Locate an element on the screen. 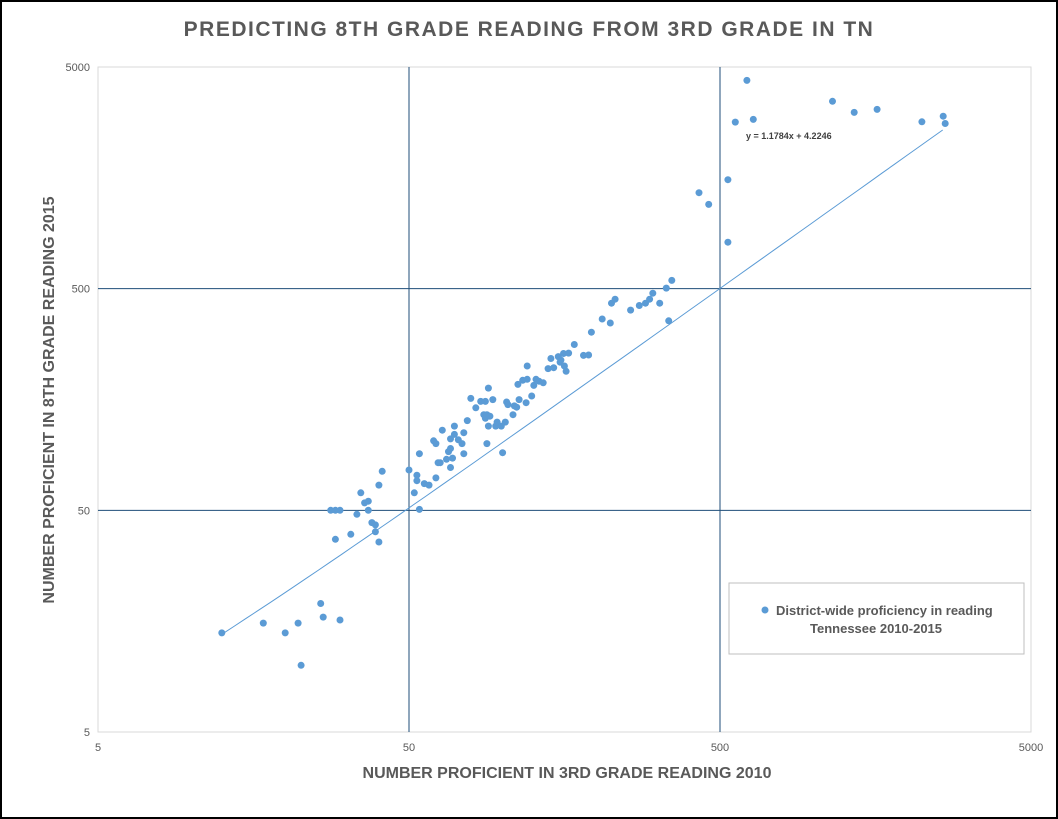  x-tick-label: 500 is located at coordinates (720, 748).